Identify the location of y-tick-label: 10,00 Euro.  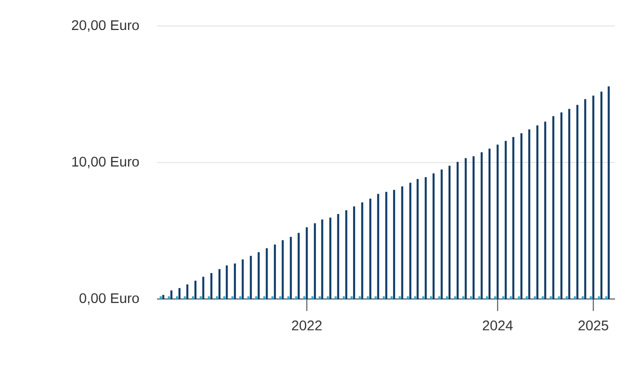
(105, 162).